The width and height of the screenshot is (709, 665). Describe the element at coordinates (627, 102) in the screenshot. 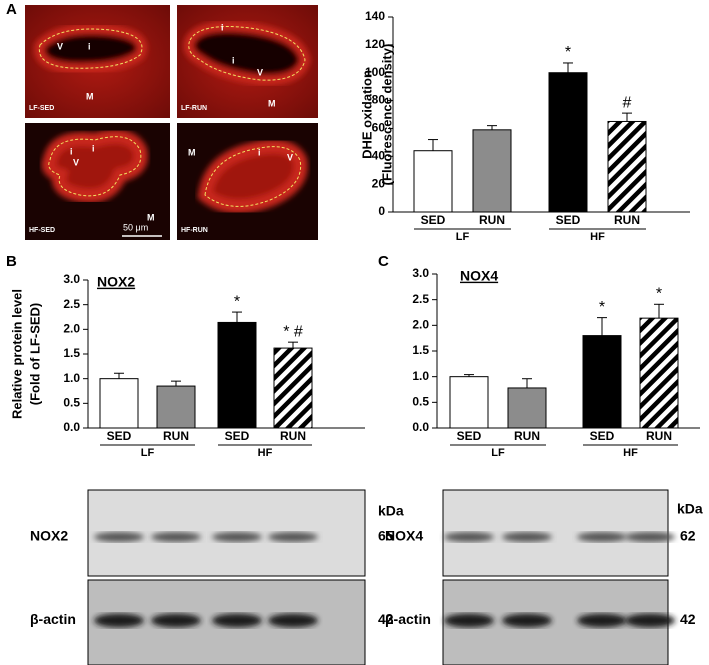

I see `annotation: #` at that location.